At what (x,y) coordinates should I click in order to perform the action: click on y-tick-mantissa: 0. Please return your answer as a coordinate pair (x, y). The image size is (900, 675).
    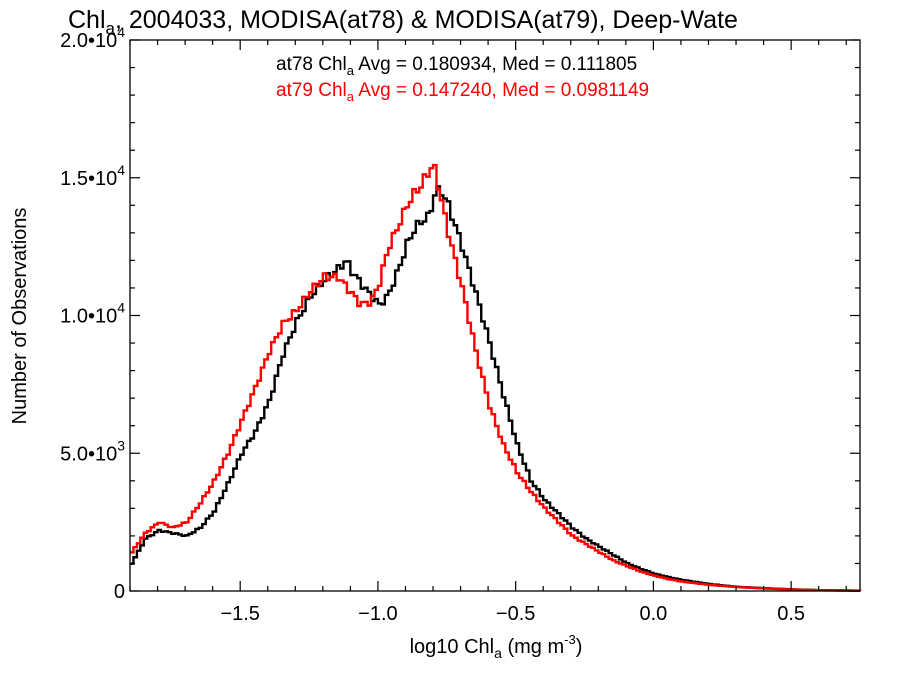
    Looking at the image, I should click on (119, 592).